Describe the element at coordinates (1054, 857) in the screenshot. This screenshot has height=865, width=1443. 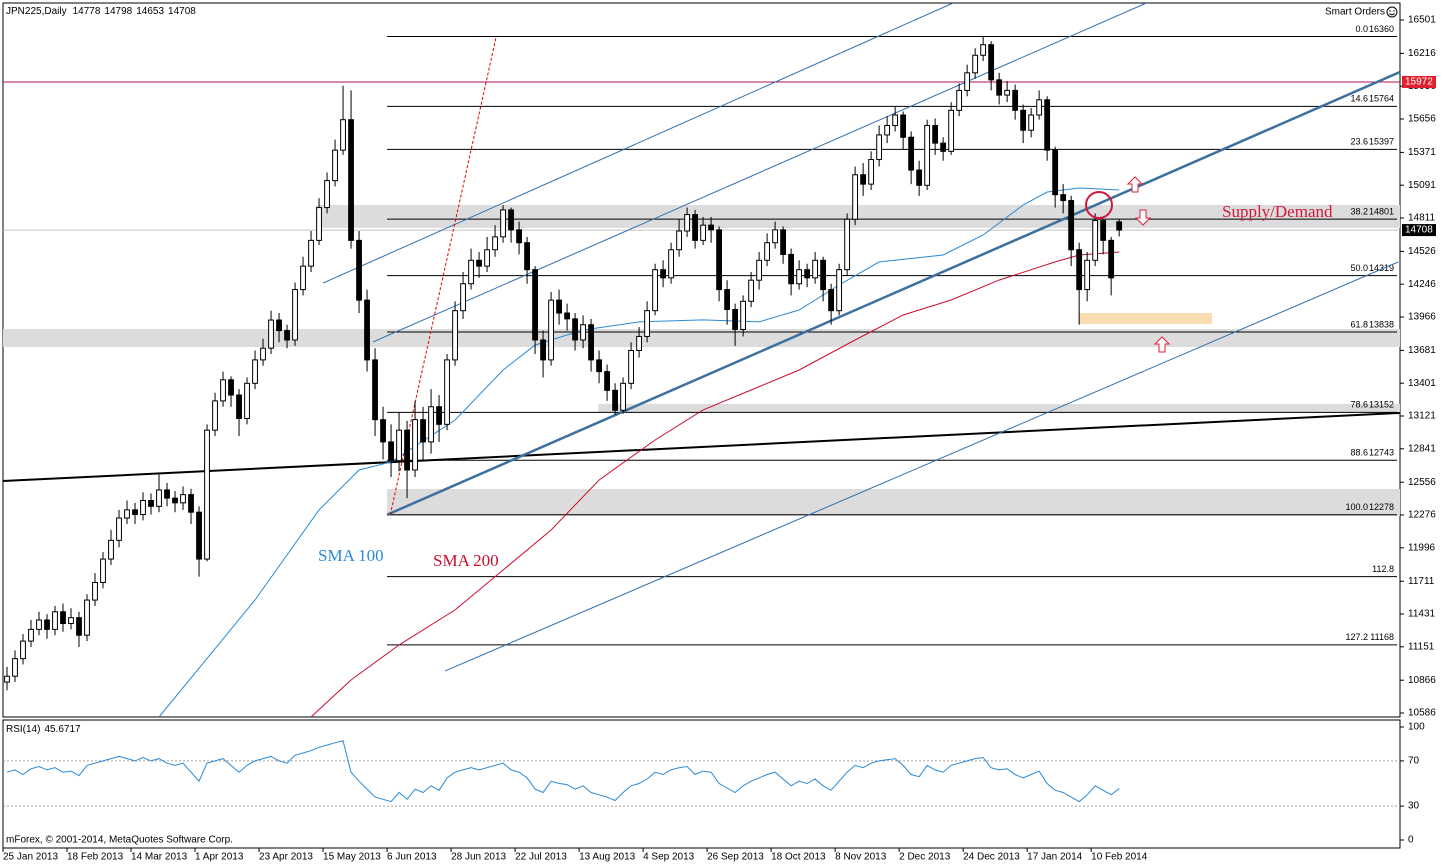
I see `x-tick-label: 17 Jan 2014` at that location.